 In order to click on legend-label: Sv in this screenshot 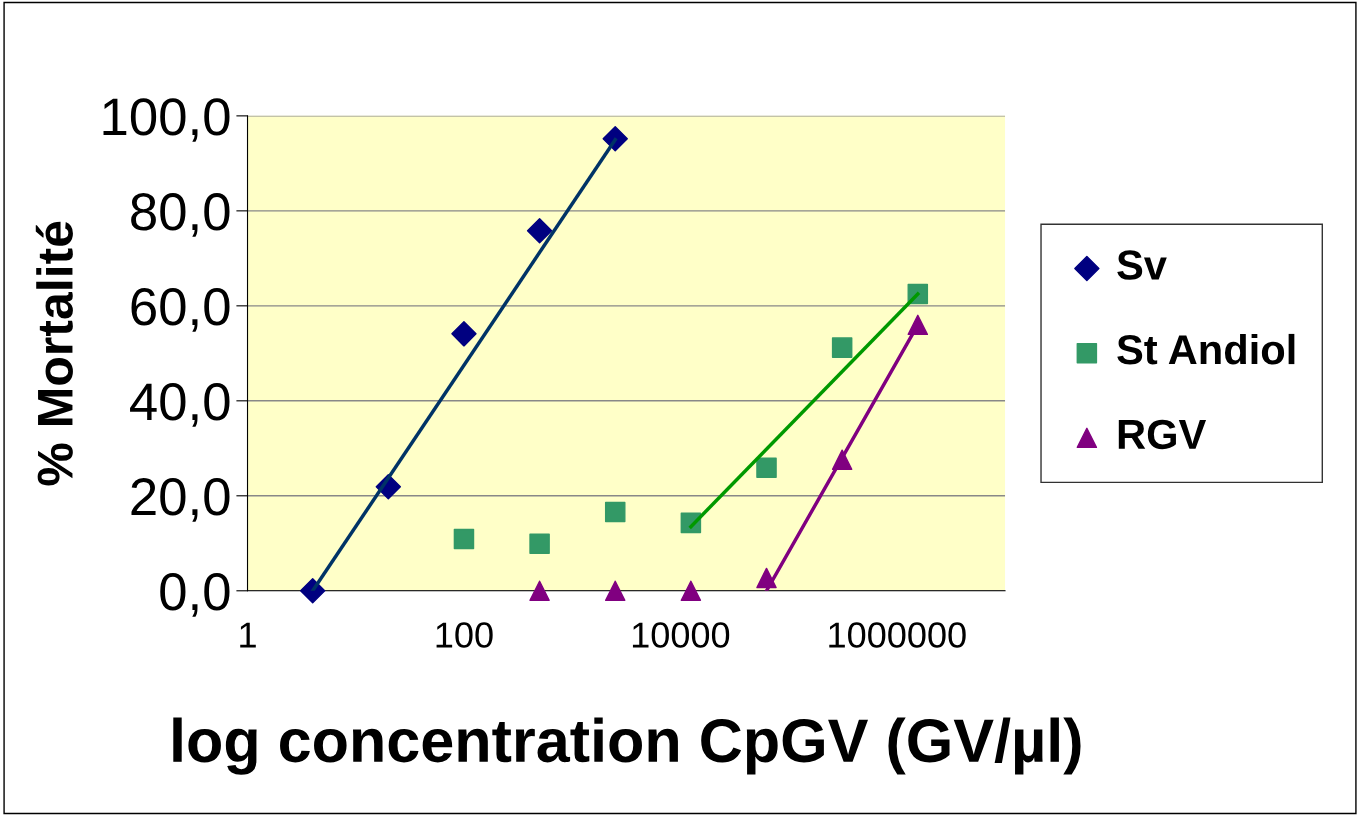, I will do `click(1142, 265)`.